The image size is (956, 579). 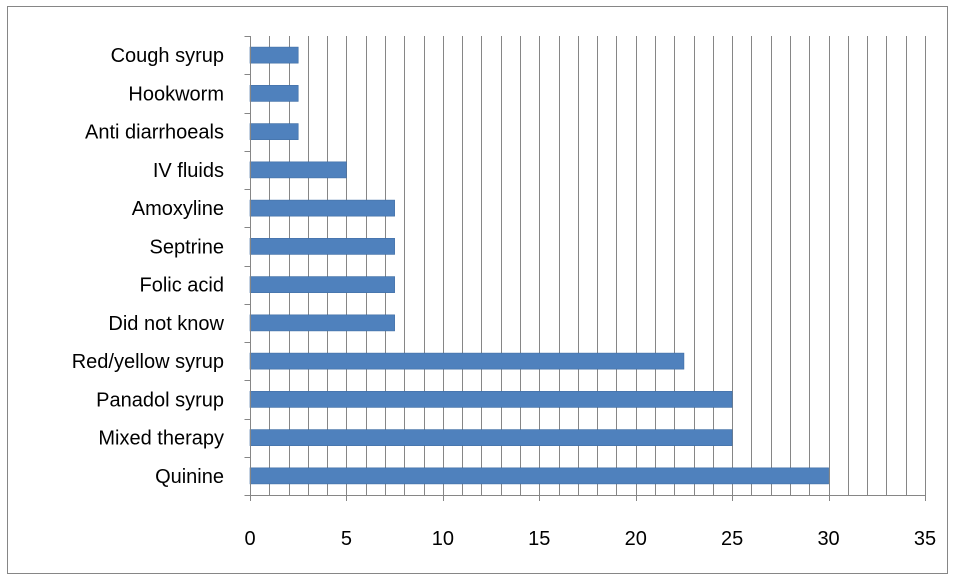 What do you see at coordinates (161, 439) in the screenshot?
I see `category-label: Mixed therapy` at bounding box center [161, 439].